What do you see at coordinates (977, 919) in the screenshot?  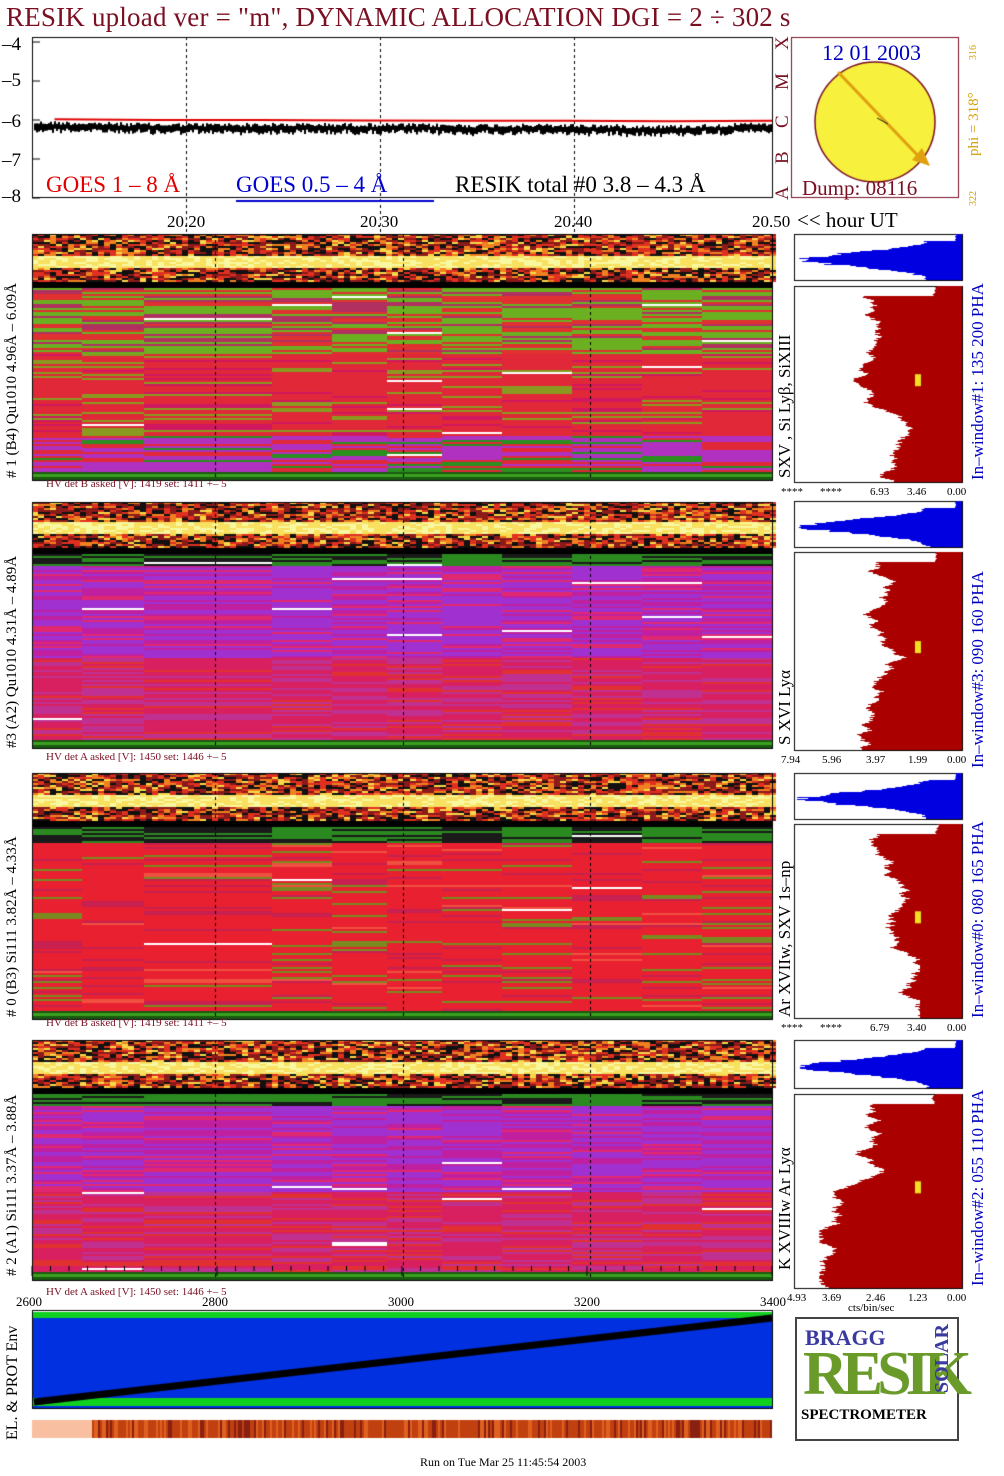 I see `detector-0-pha: In–window#0: 080 165 PHA` at bounding box center [977, 919].